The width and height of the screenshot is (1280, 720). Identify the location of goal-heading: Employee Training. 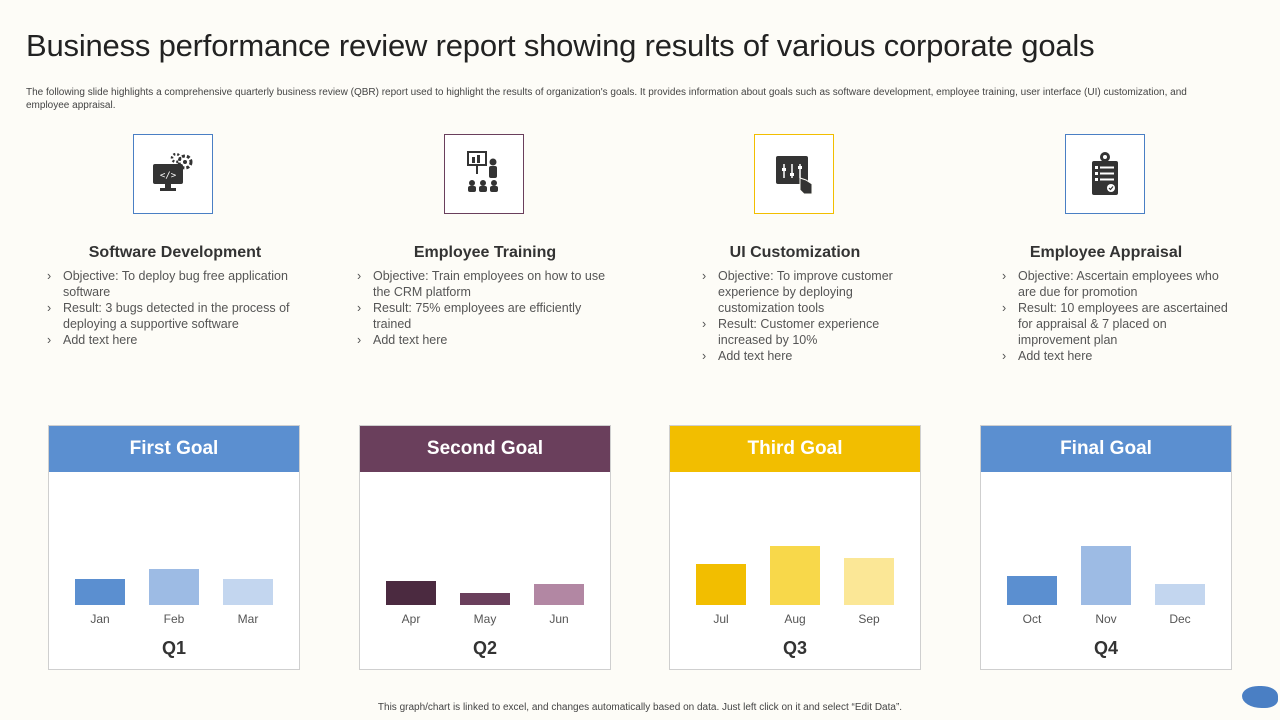
(485, 252).